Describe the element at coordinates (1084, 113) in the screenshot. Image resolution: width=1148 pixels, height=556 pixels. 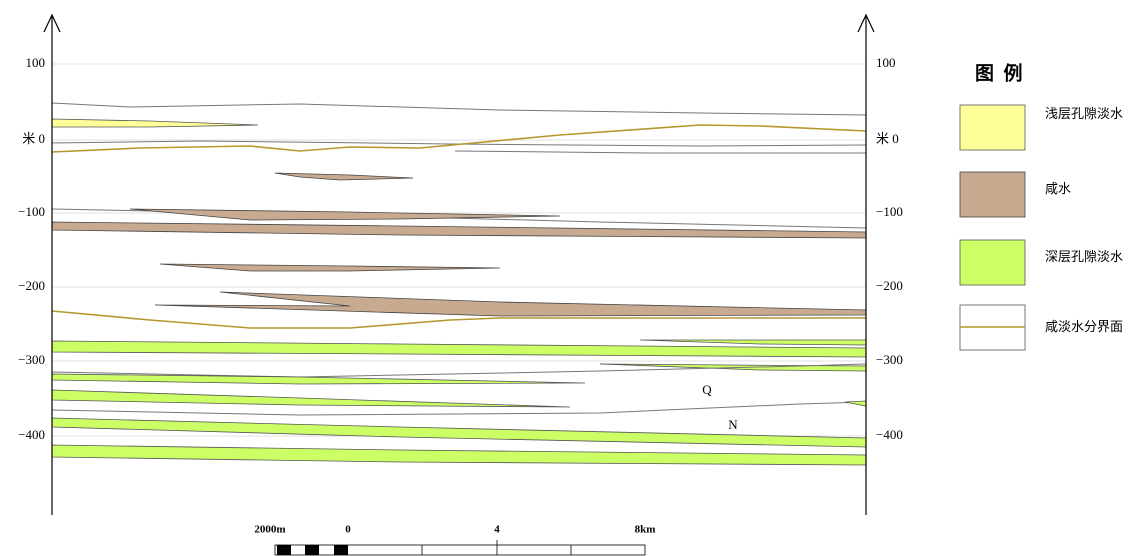
I see `legend-label: 浅层孔隙淡水` at that location.